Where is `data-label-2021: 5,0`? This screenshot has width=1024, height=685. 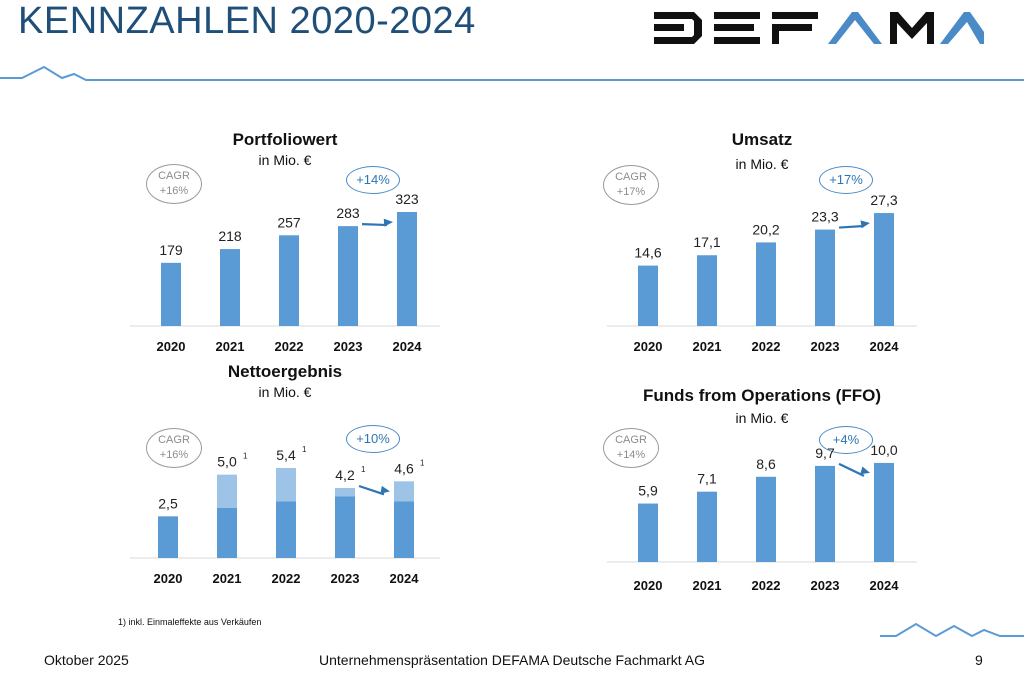 data-label-2021: 5,0 is located at coordinates (227, 462).